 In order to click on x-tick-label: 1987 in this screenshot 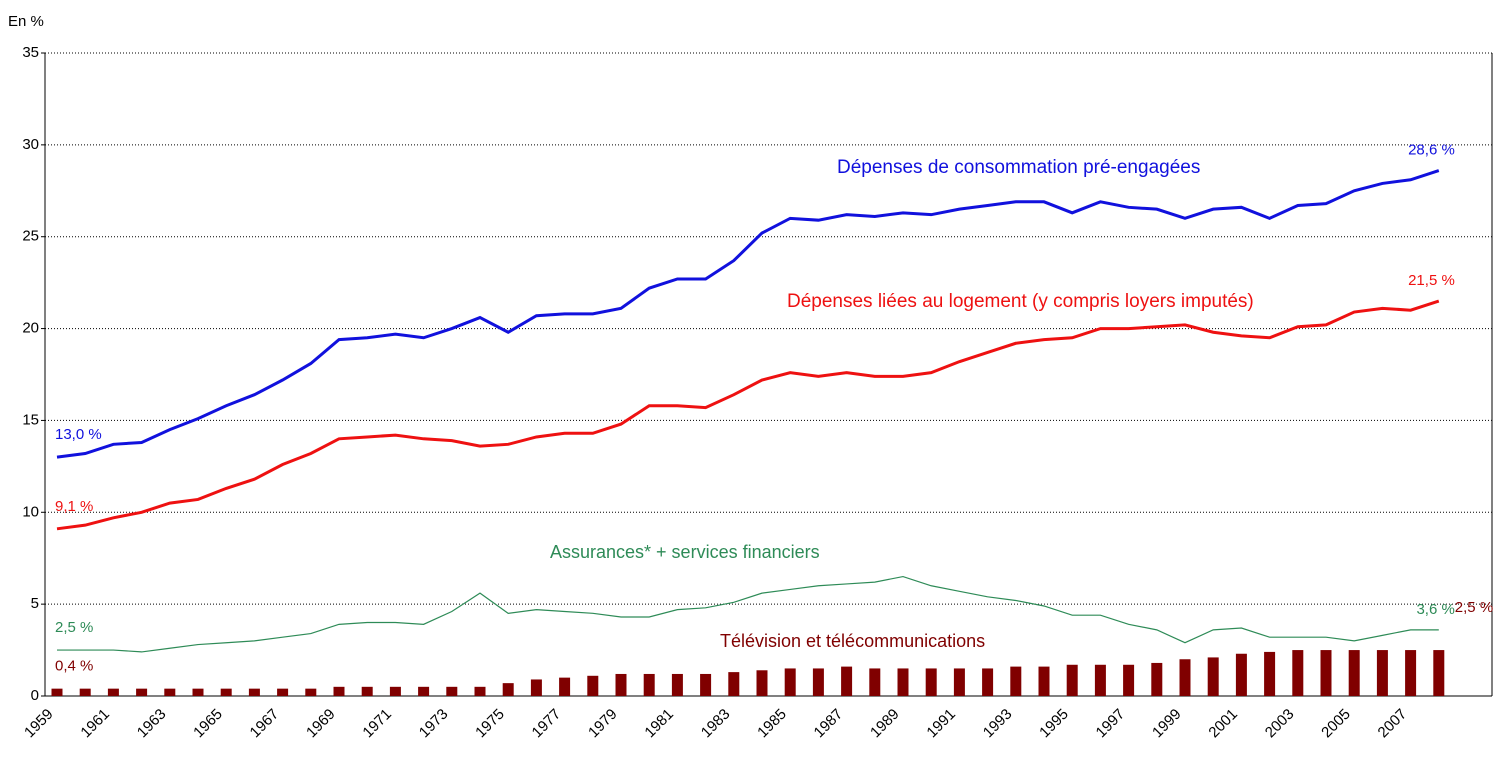, I will do `click(829, 724)`.